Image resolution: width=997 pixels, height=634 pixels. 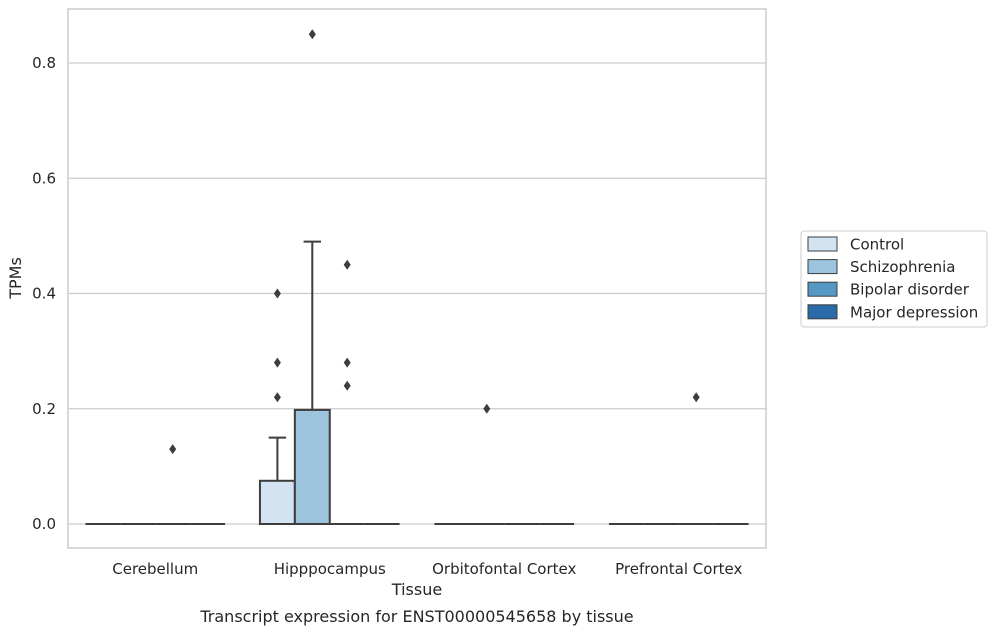 I want to click on legend-label: Bipolar disorder, so click(x=910, y=290).